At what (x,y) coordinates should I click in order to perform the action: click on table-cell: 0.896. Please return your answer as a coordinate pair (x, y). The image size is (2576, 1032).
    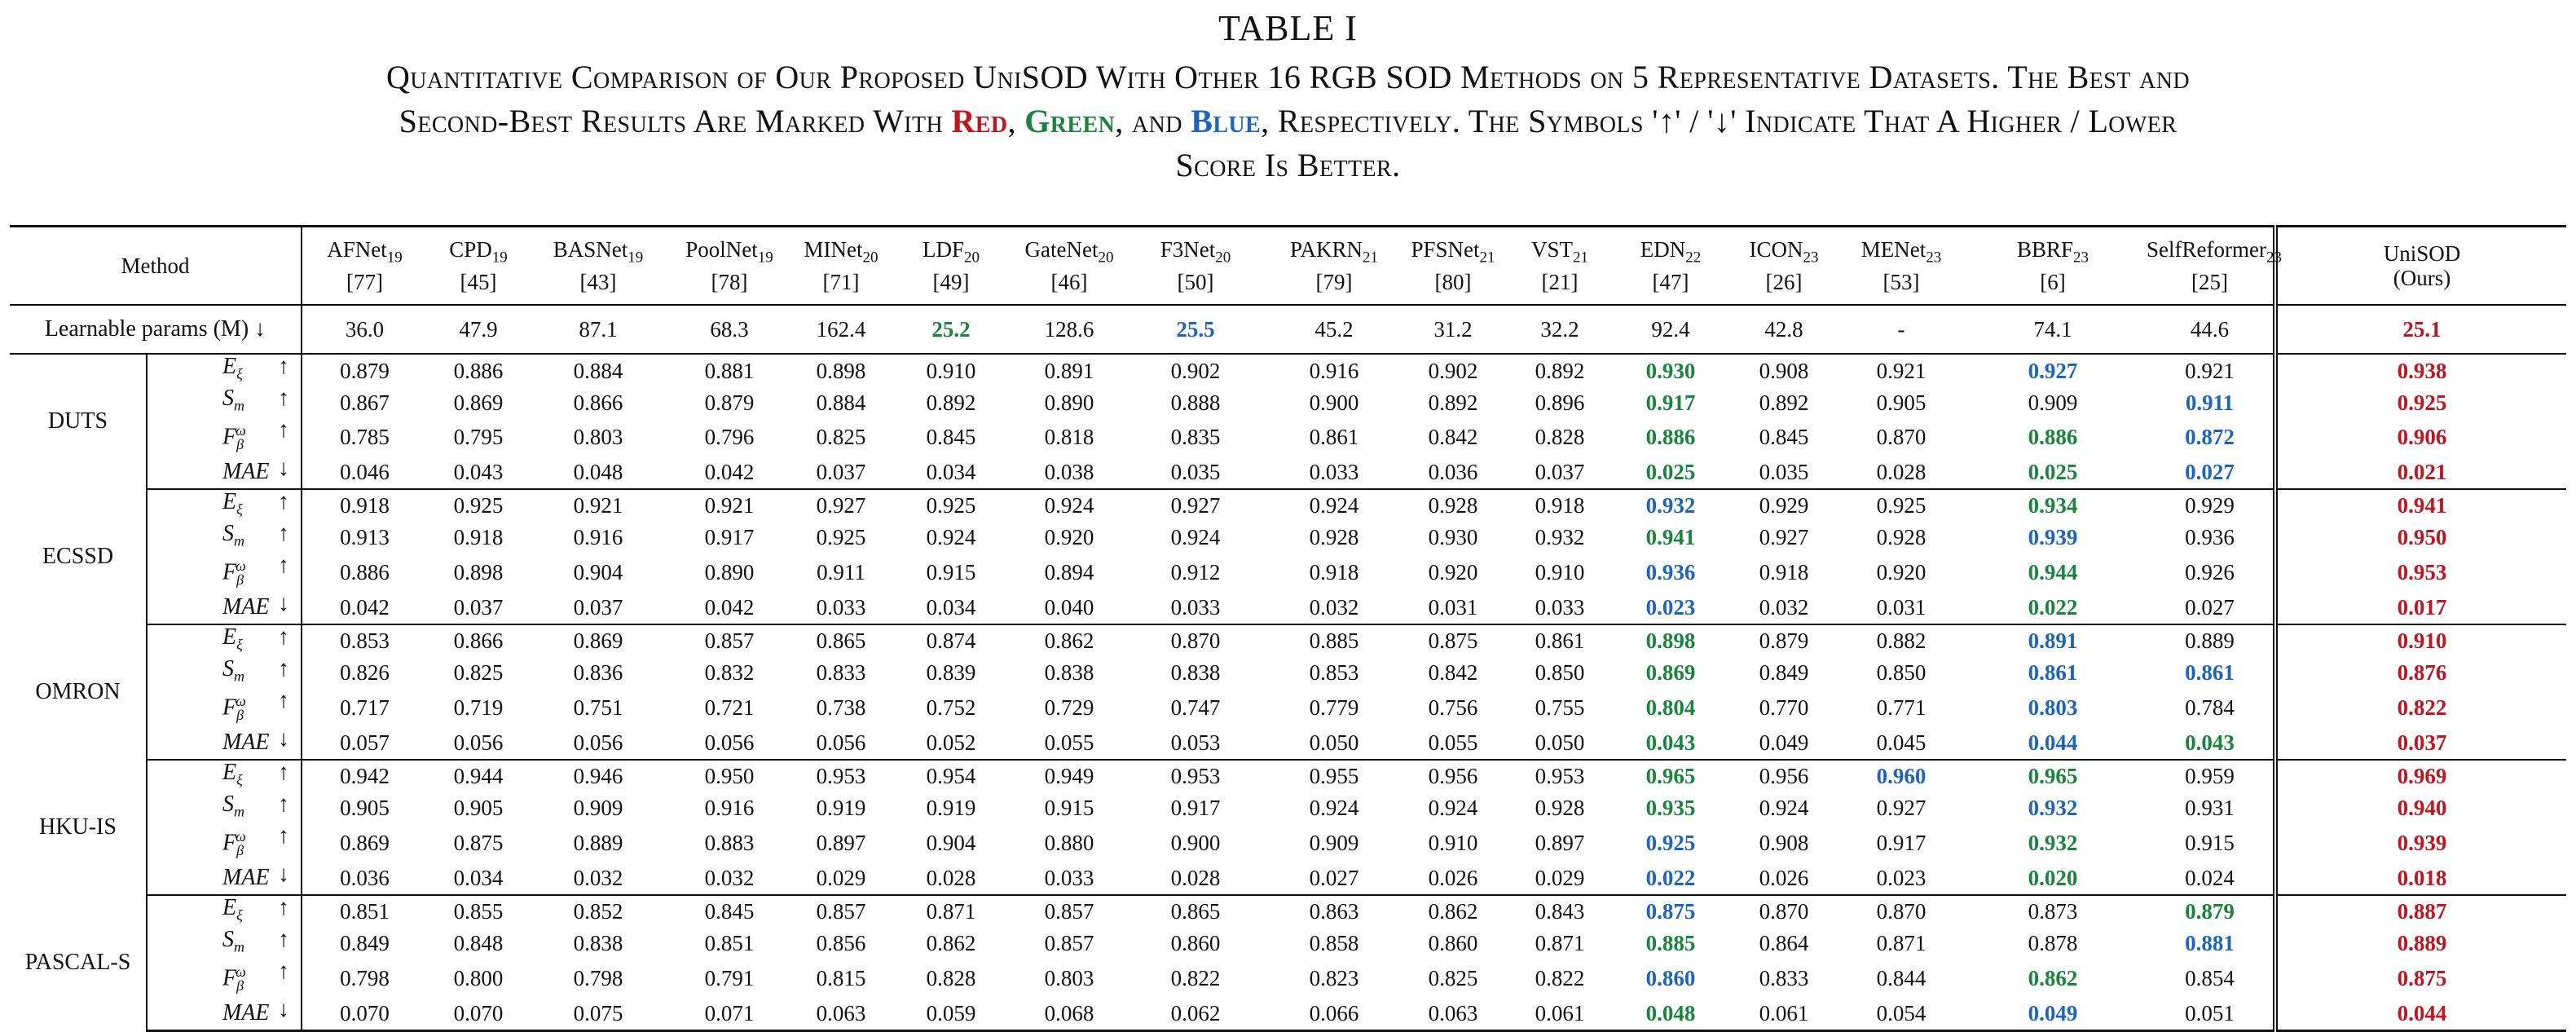
    Looking at the image, I should click on (1560, 402).